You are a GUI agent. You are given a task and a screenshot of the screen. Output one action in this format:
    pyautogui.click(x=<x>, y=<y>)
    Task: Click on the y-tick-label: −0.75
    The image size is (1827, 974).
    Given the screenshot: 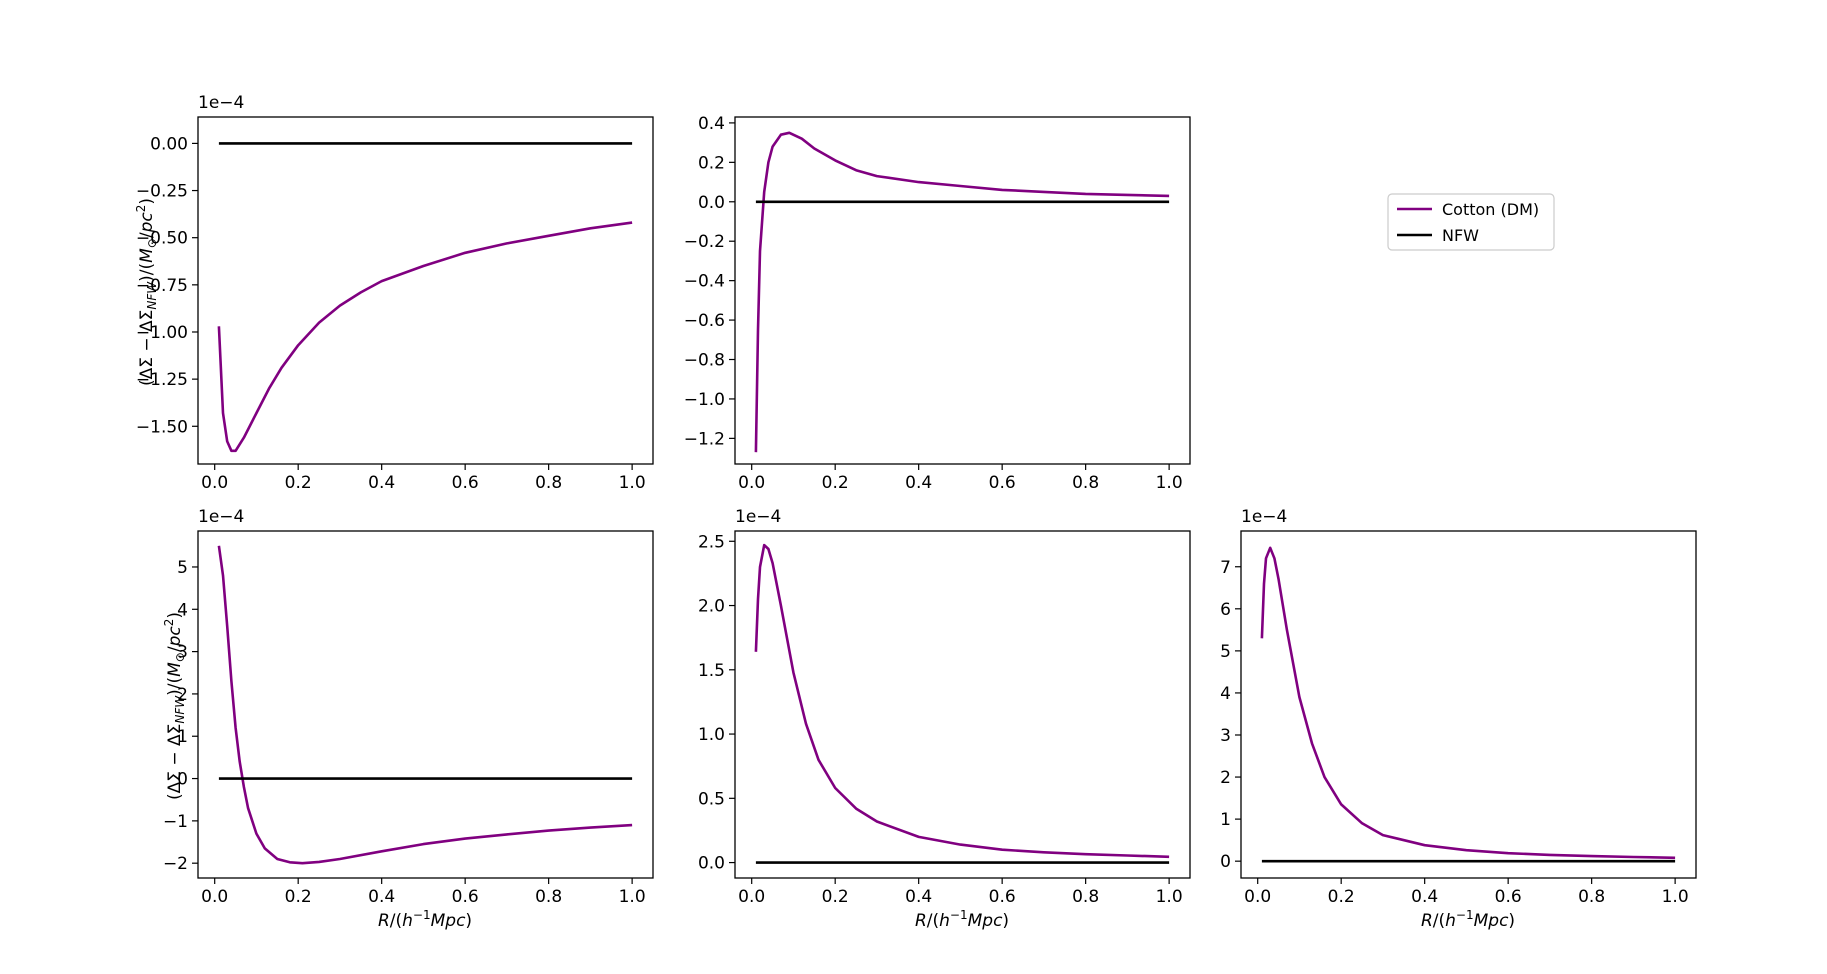 What is the action you would take?
    pyautogui.click(x=162, y=286)
    